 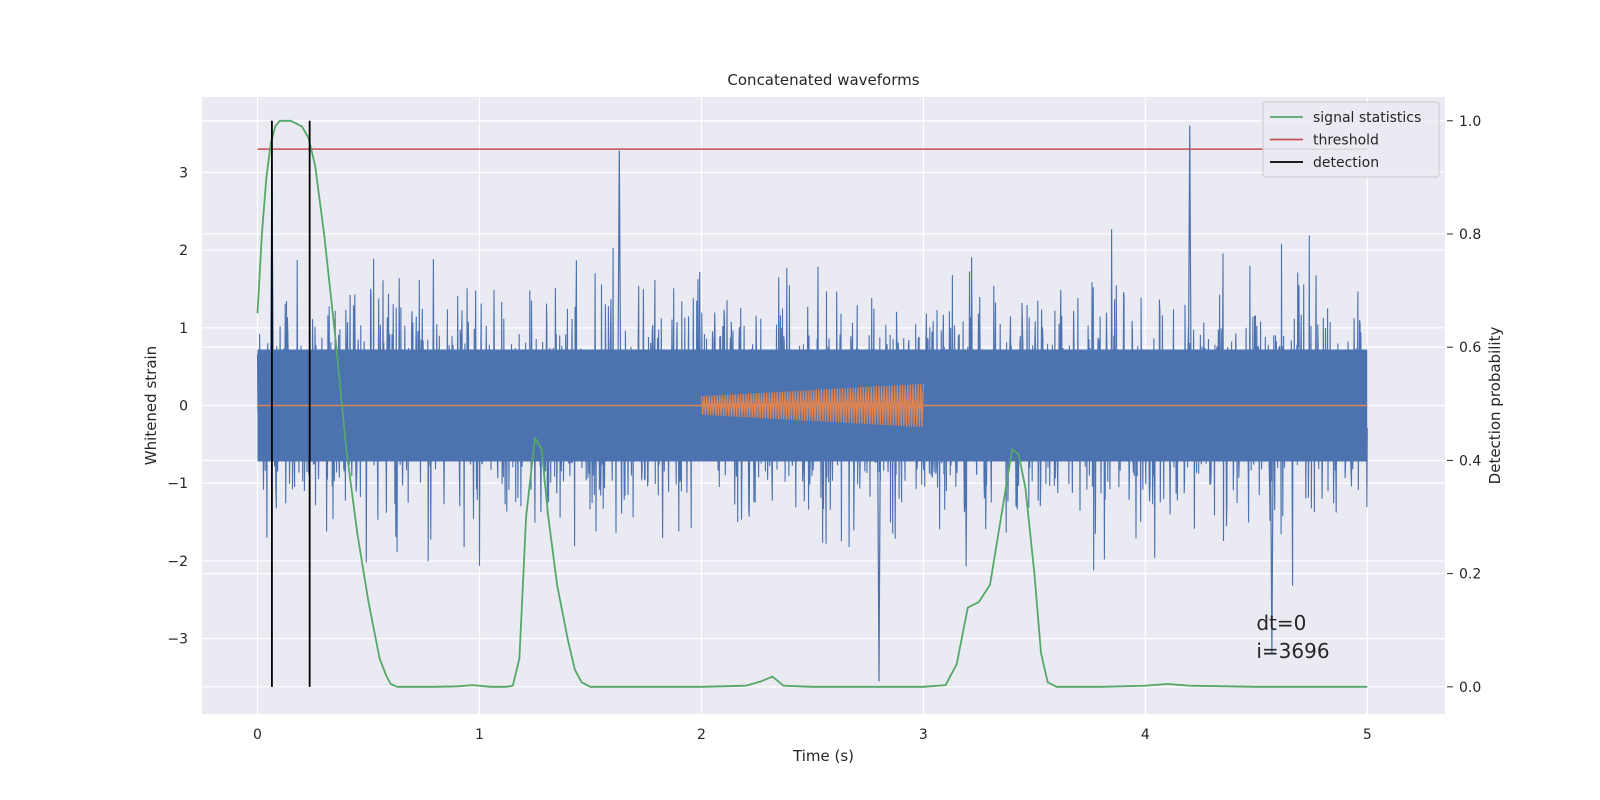 I want to click on annotation-index: i=3696, so click(x=1292, y=651).